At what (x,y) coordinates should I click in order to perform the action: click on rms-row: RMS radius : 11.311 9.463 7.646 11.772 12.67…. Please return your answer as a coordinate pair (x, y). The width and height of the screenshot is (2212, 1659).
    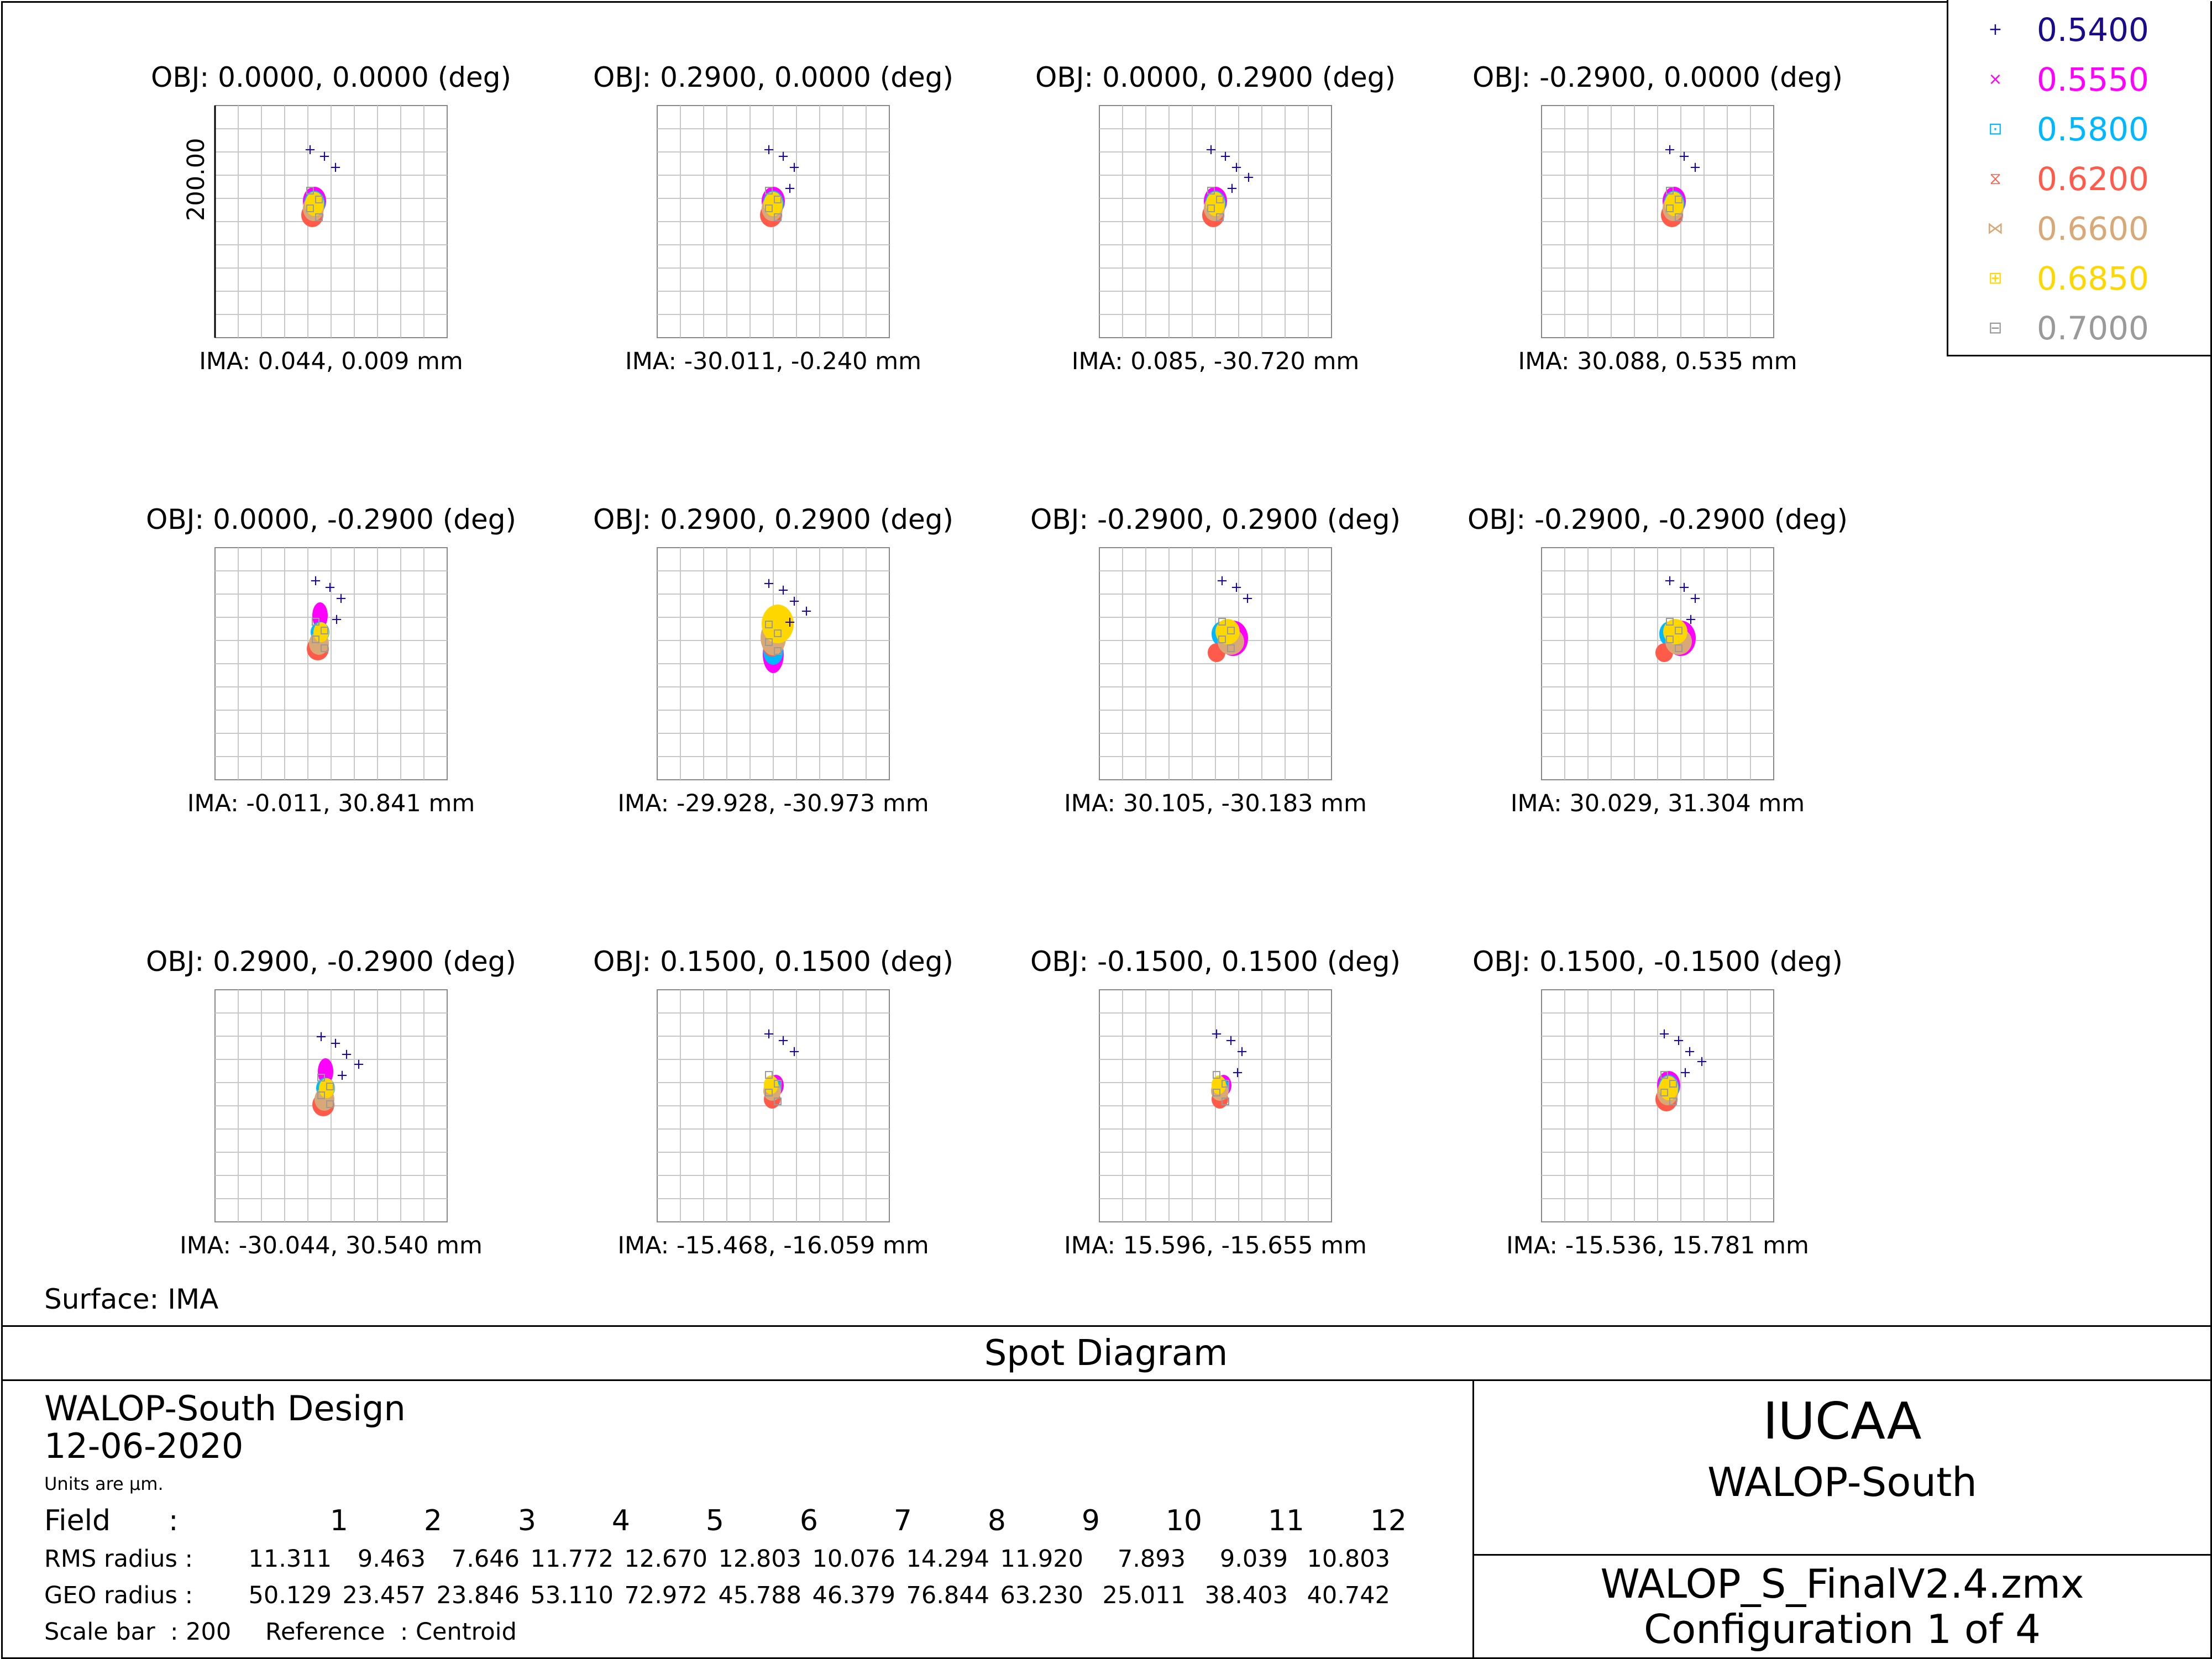
    Looking at the image, I should click on (717, 1559).